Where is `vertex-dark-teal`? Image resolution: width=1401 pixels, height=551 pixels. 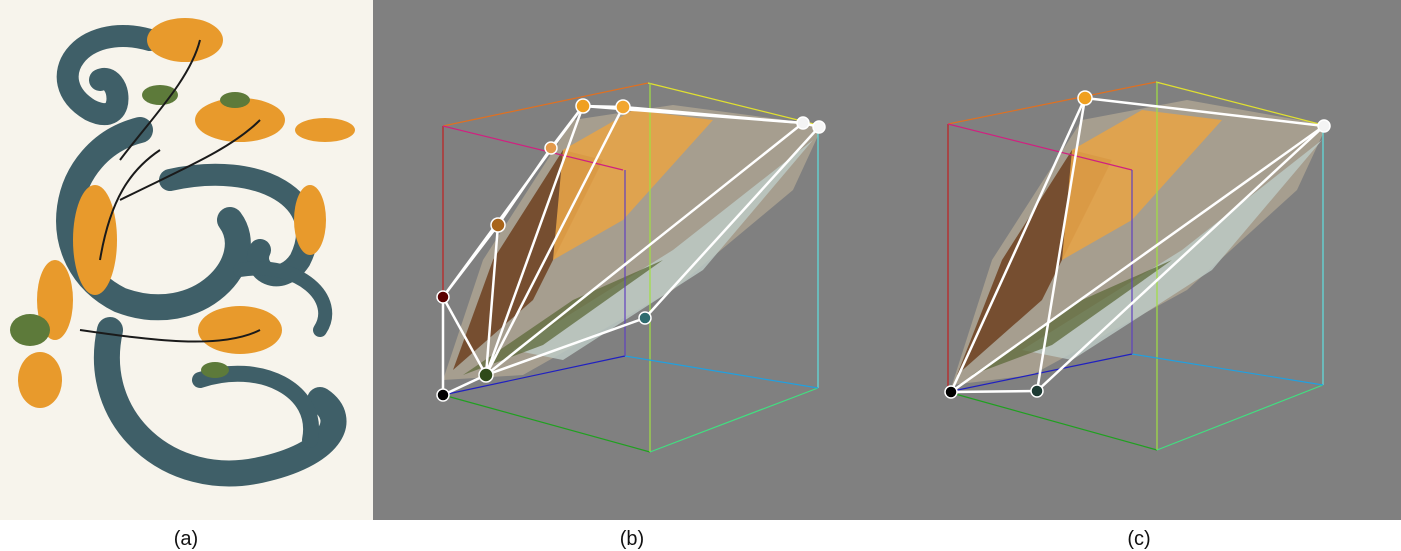
vertex-dark-teal is located at coordinates (1037, 391).